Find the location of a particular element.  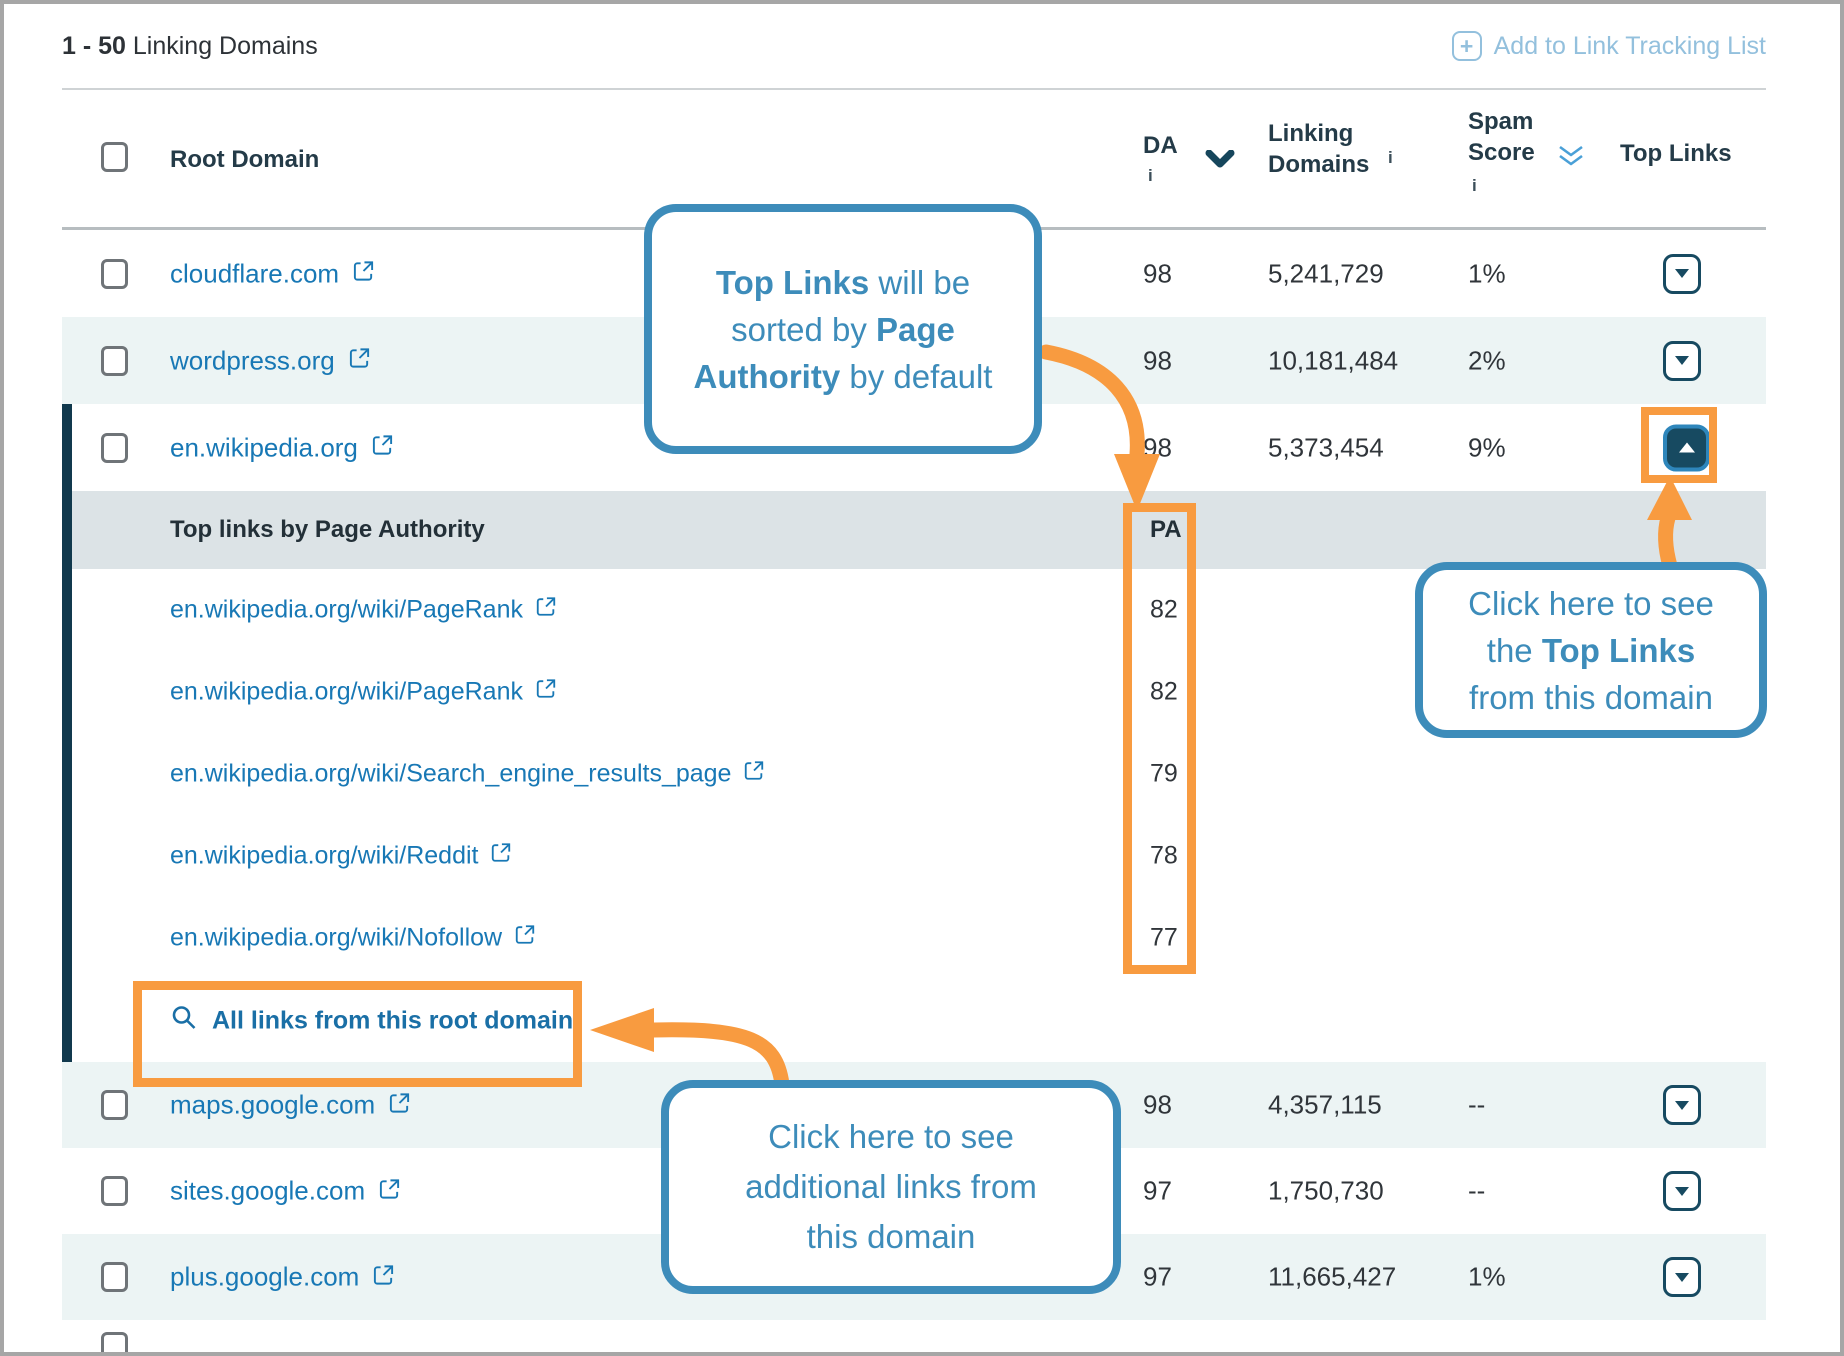

top-links-collapse-button is located at coordinates (1686, 447).